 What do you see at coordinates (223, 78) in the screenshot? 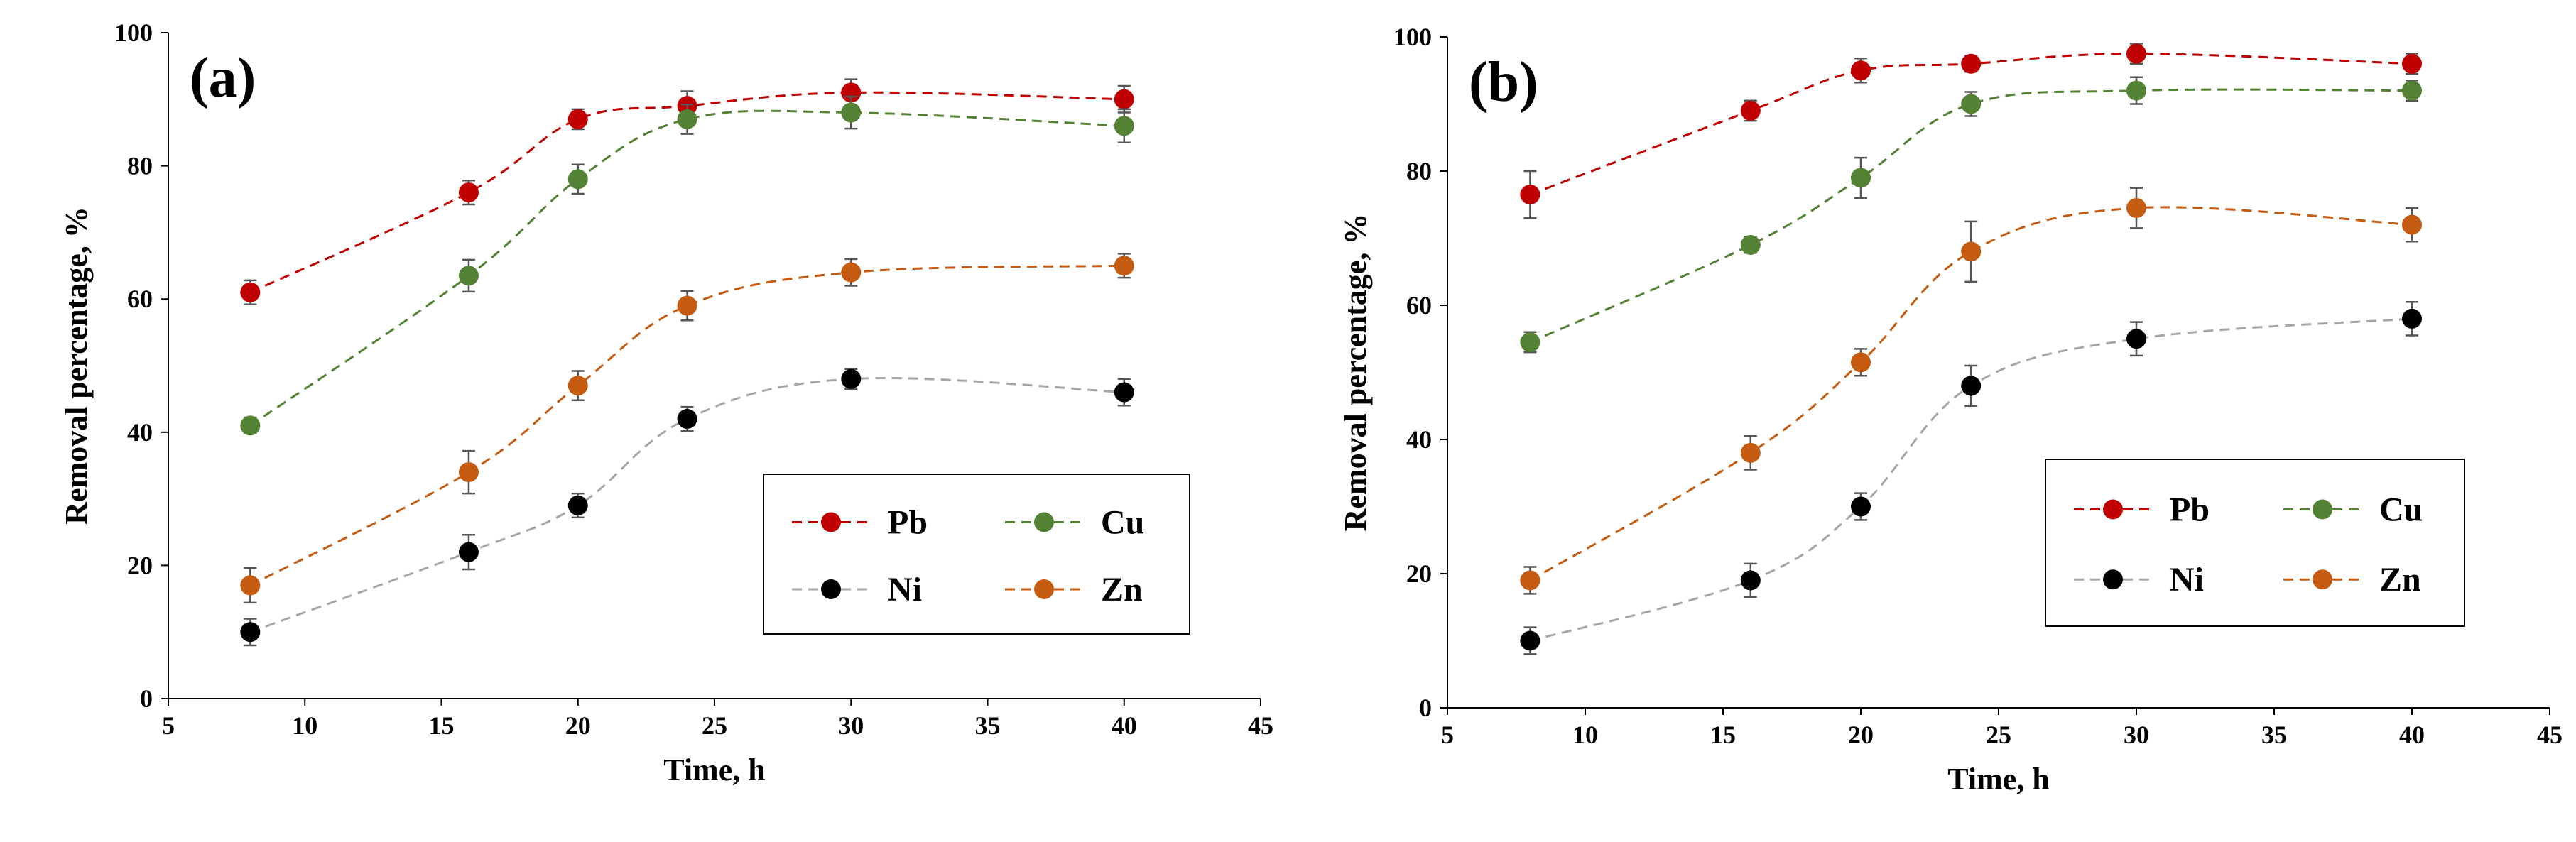
I see `panel-label: (a)` at bounding box center [223, 78].